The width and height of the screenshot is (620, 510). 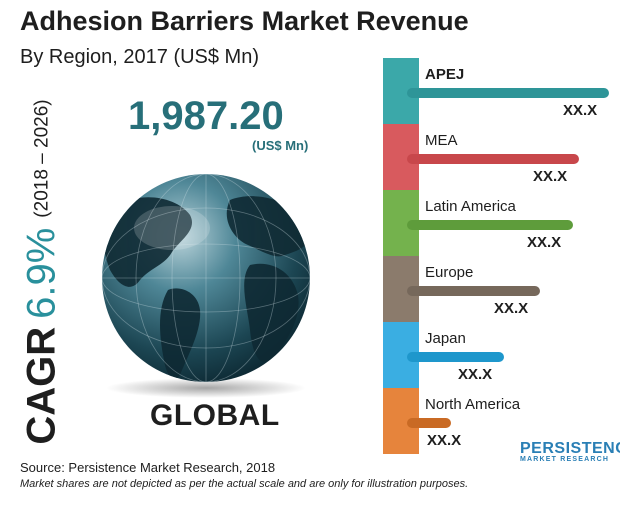 I want to click on cagr-period: (2018 – 2026), so click(x=41, y=158).